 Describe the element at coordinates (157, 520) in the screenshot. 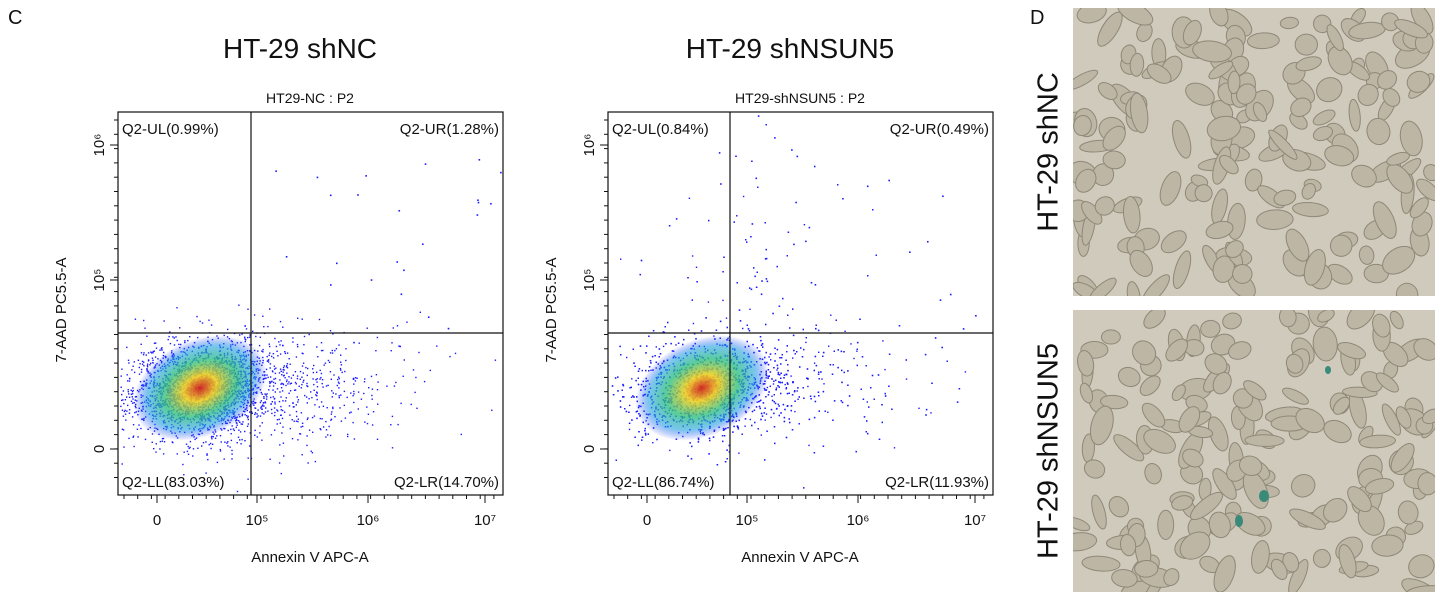

I see `x-tick-label: 0` at that location.